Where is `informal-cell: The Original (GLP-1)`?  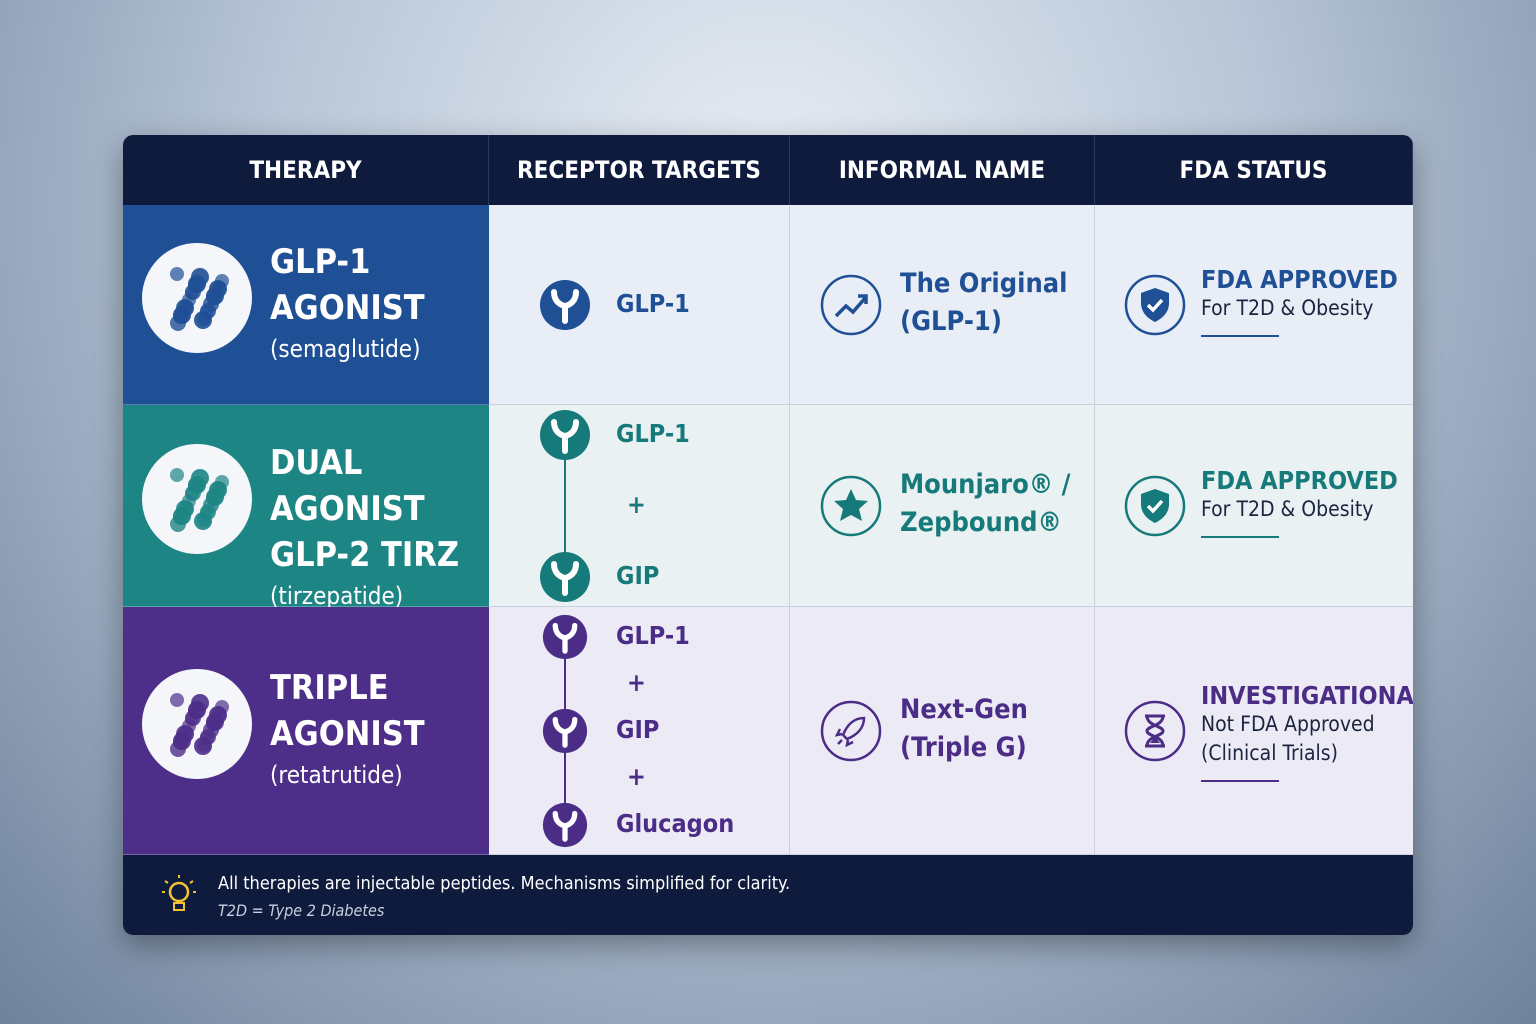 informal-cell: The Original (GLP-1) is located at coordinates (942, 305).